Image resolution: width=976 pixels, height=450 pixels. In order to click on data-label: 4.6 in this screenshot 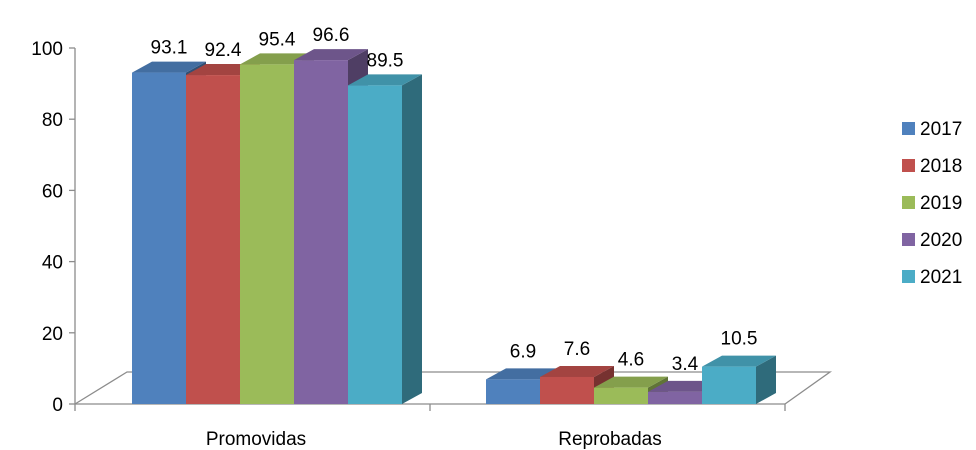, I will do `click(631, 360)`.